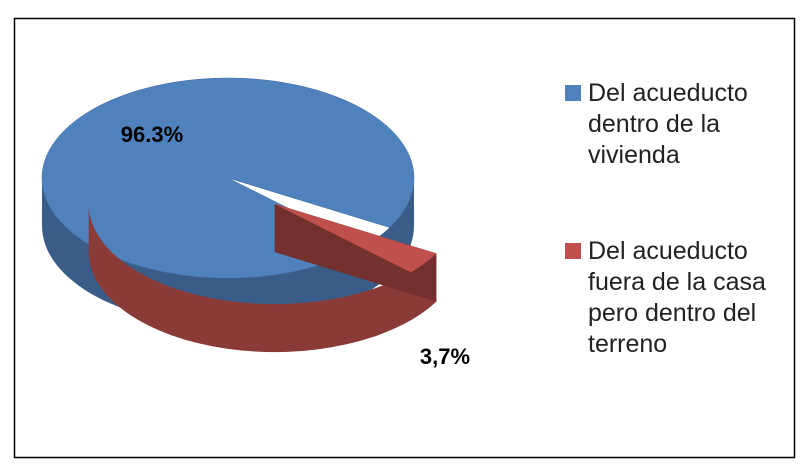  What do you see at coordinates (668, 124) in the screenshot?
I see `legend-label: Del acueducto dentro de la vivienda` at bounding box center [668, 124].